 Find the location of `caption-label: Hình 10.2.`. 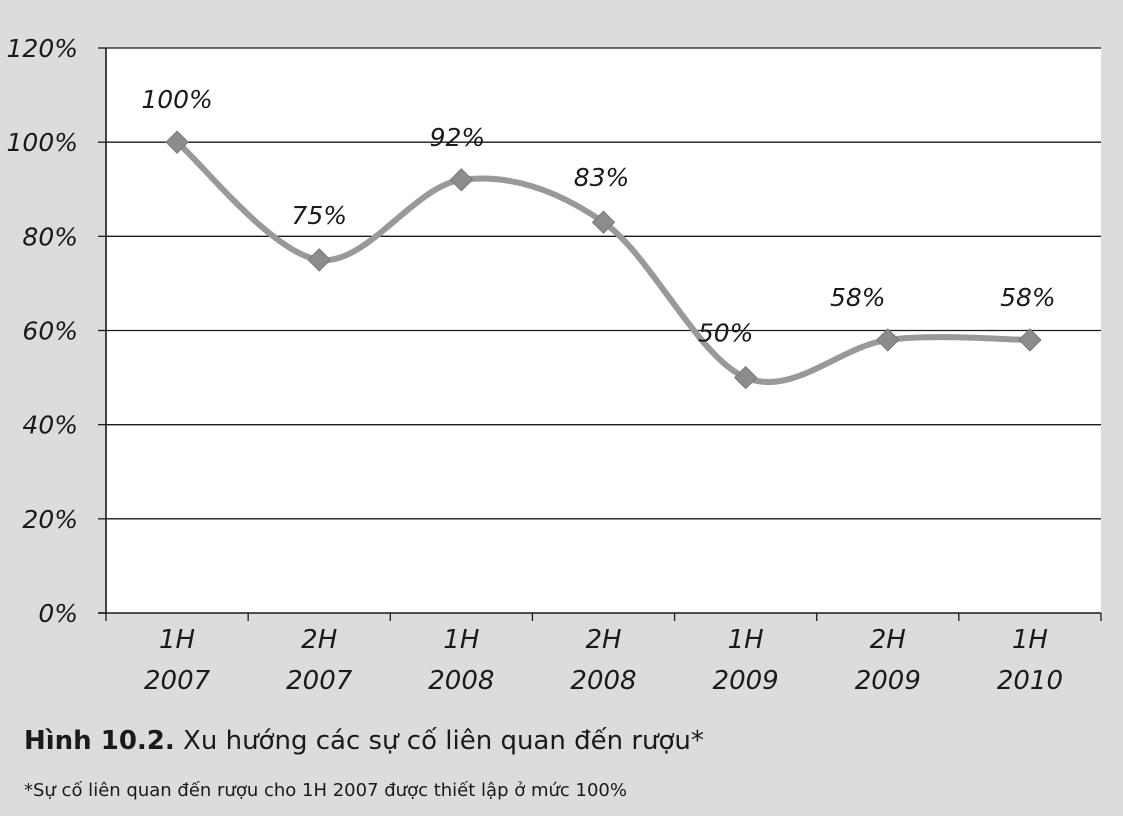

caption-label: Hình 10.2. is located at coordinates (99, 741).